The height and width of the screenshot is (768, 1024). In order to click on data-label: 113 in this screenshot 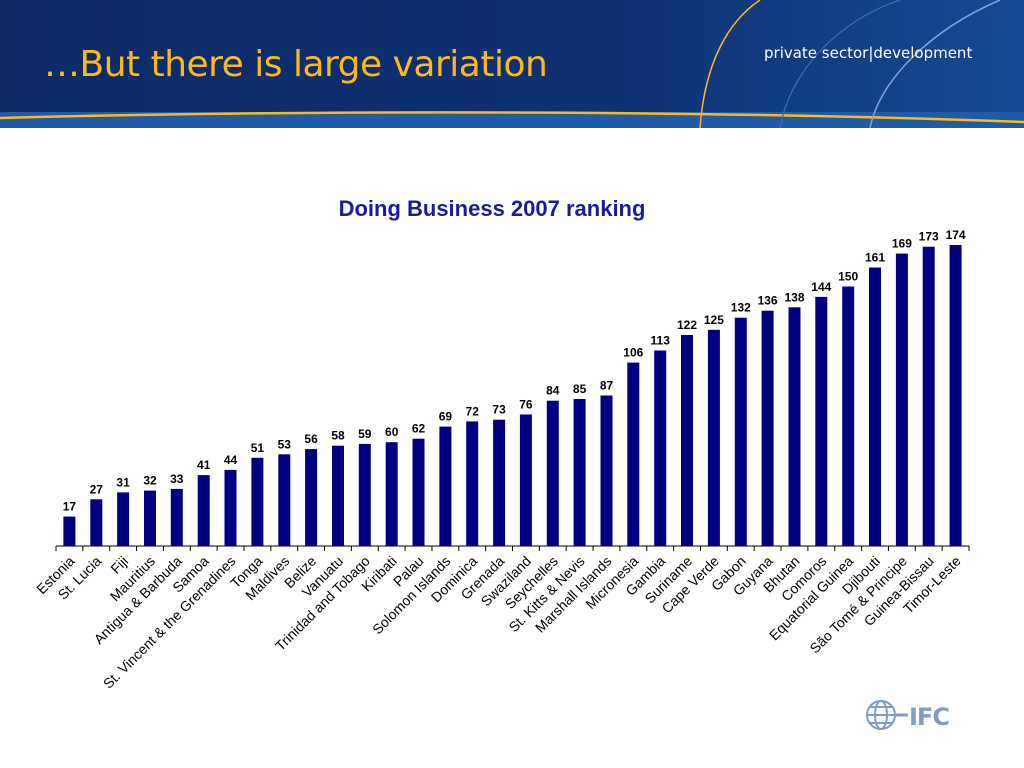, I will do `click(661, 341)`.